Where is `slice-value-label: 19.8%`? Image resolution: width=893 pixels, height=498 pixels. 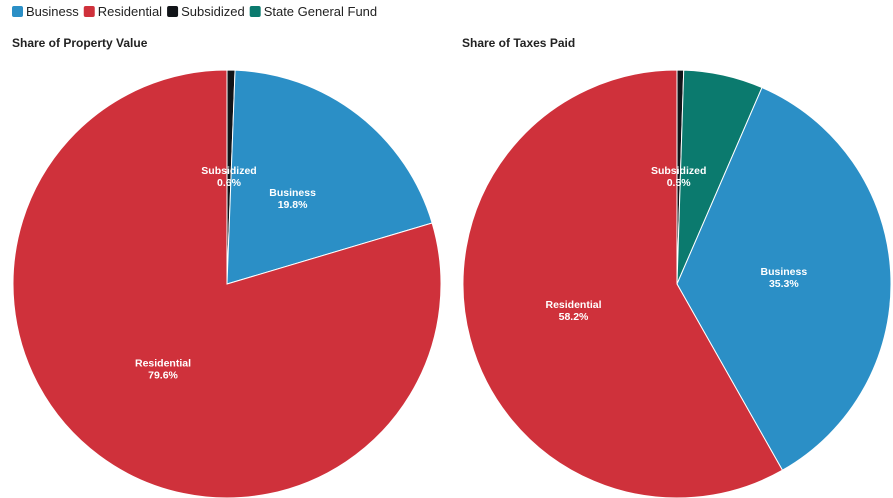
slice-value-label: 19.8% is located at coordinates (293, 205).